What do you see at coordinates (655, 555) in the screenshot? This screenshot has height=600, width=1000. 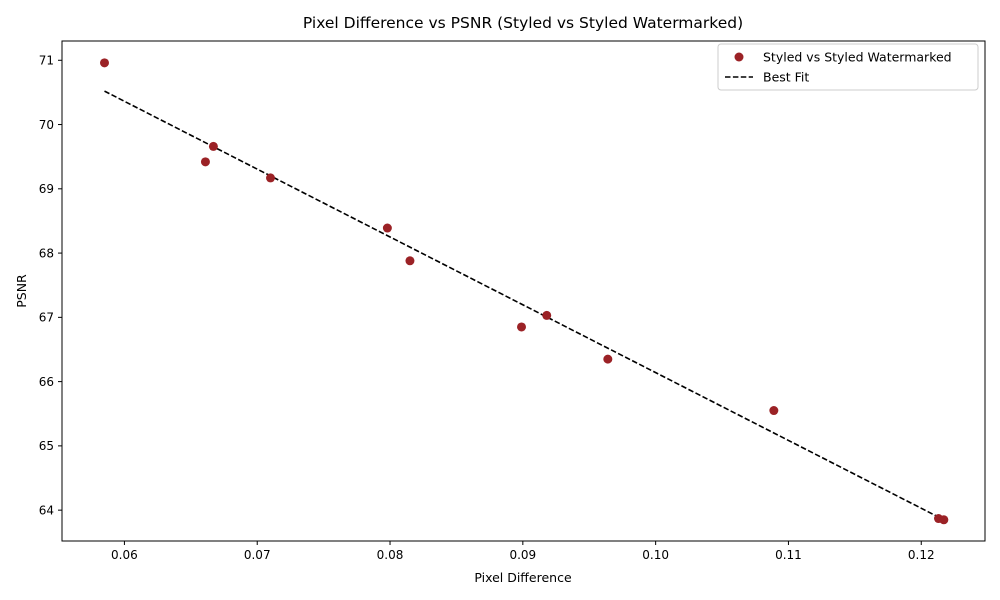 I see `x-tick-label-4: 0.10` at bounding box center [655, 555].